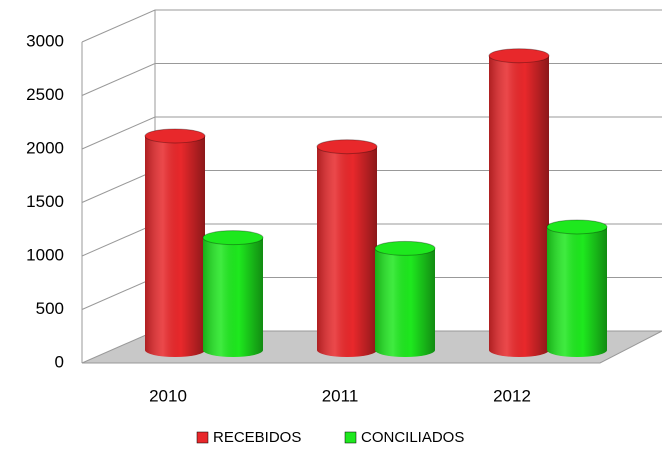 This screenshot has height=451, width=662. What do you see at coordinates (50, 308) in the screenshot?
I see `y-tick-label: 500` at bounding box center [50, 308].